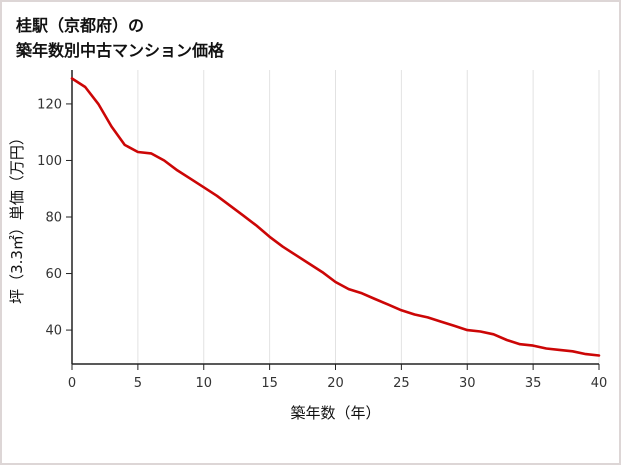 This screenshot has width=621, height=465. I want to click on y-tick-label: 60, so click(53, 274).